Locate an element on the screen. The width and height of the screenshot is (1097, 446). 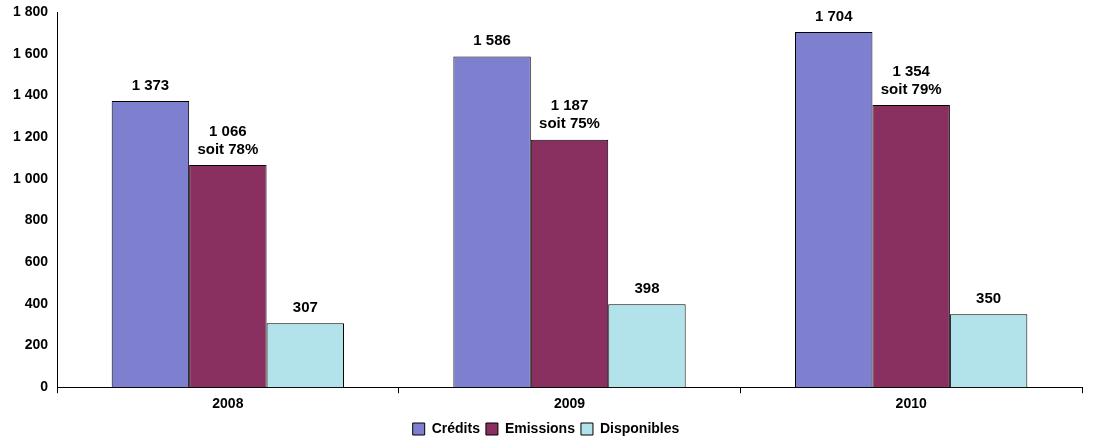
data-label: 398 is located at coordinates (647, 287).